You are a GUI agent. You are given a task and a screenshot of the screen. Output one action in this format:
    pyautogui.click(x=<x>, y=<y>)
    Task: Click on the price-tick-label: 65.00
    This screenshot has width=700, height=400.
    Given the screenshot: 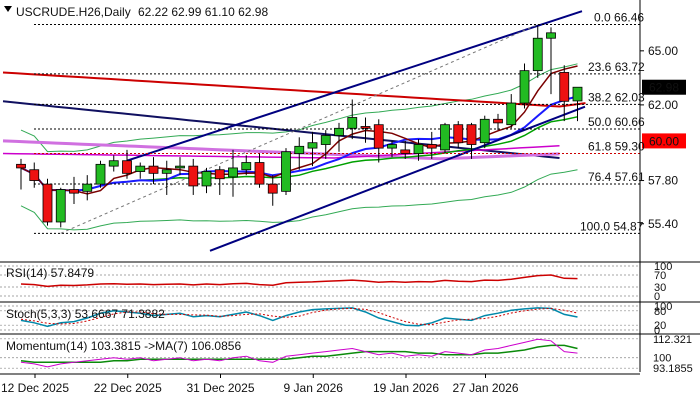 What is the action you would take?
    pyautogui.click(x=663, y=51)
    